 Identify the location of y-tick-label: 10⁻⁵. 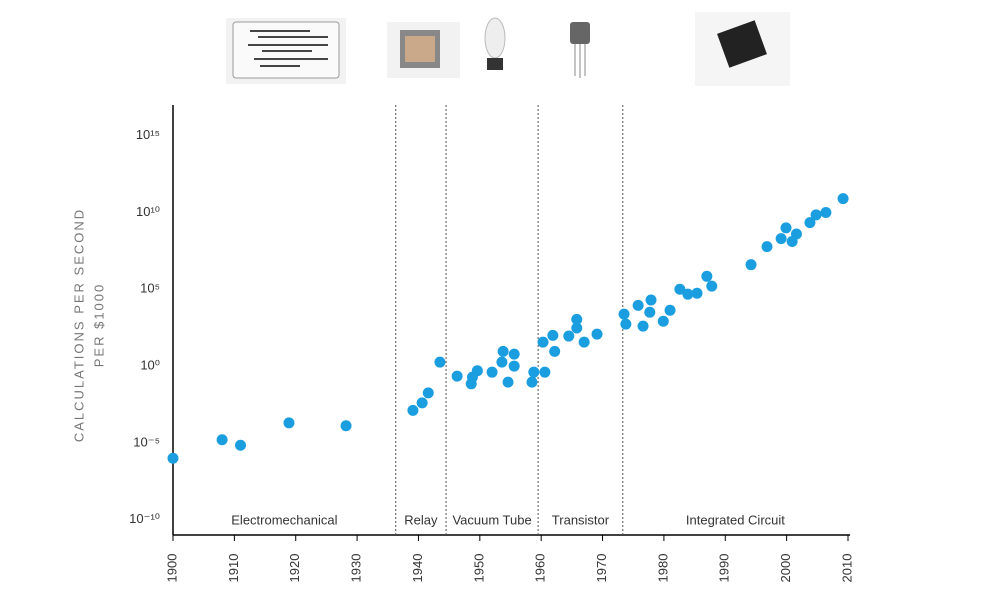
(146, 441).